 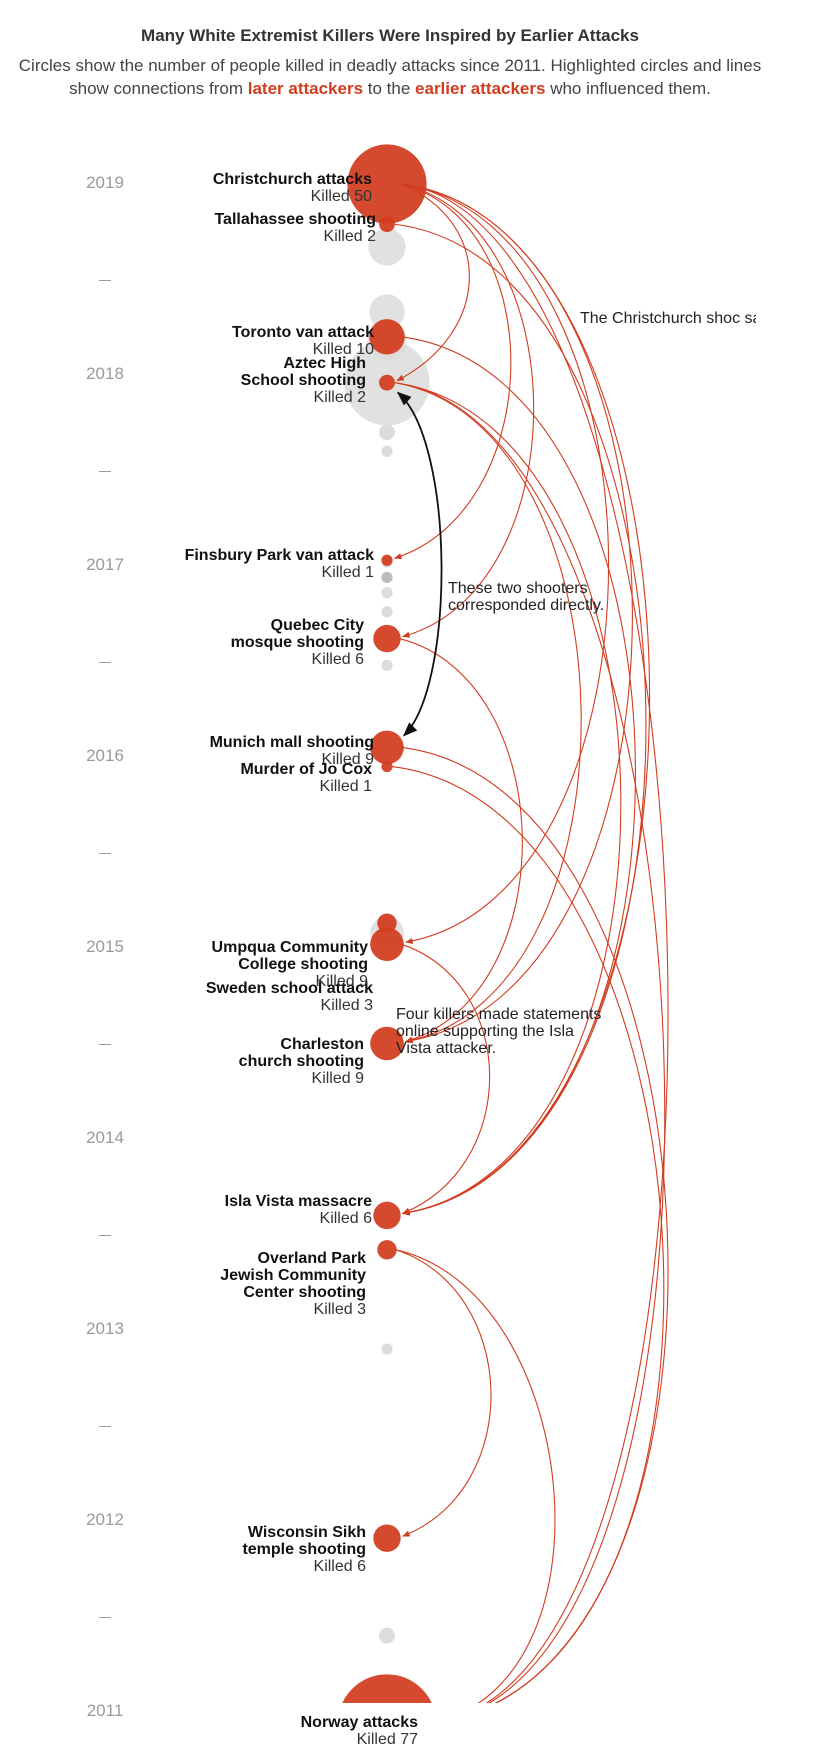 What do you see at coordinates (387, 1250) in the screenshot?
I see `attack-circle-overland` at bounding box center [387, 1250].